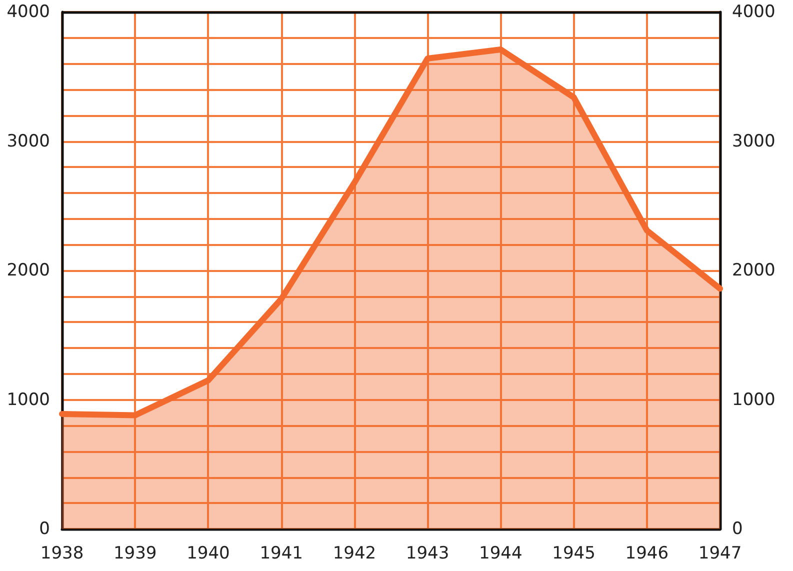  Describe the element at coordinates (281, 554) in the screenshot. I see `x-tick-label: 1941` at that location.